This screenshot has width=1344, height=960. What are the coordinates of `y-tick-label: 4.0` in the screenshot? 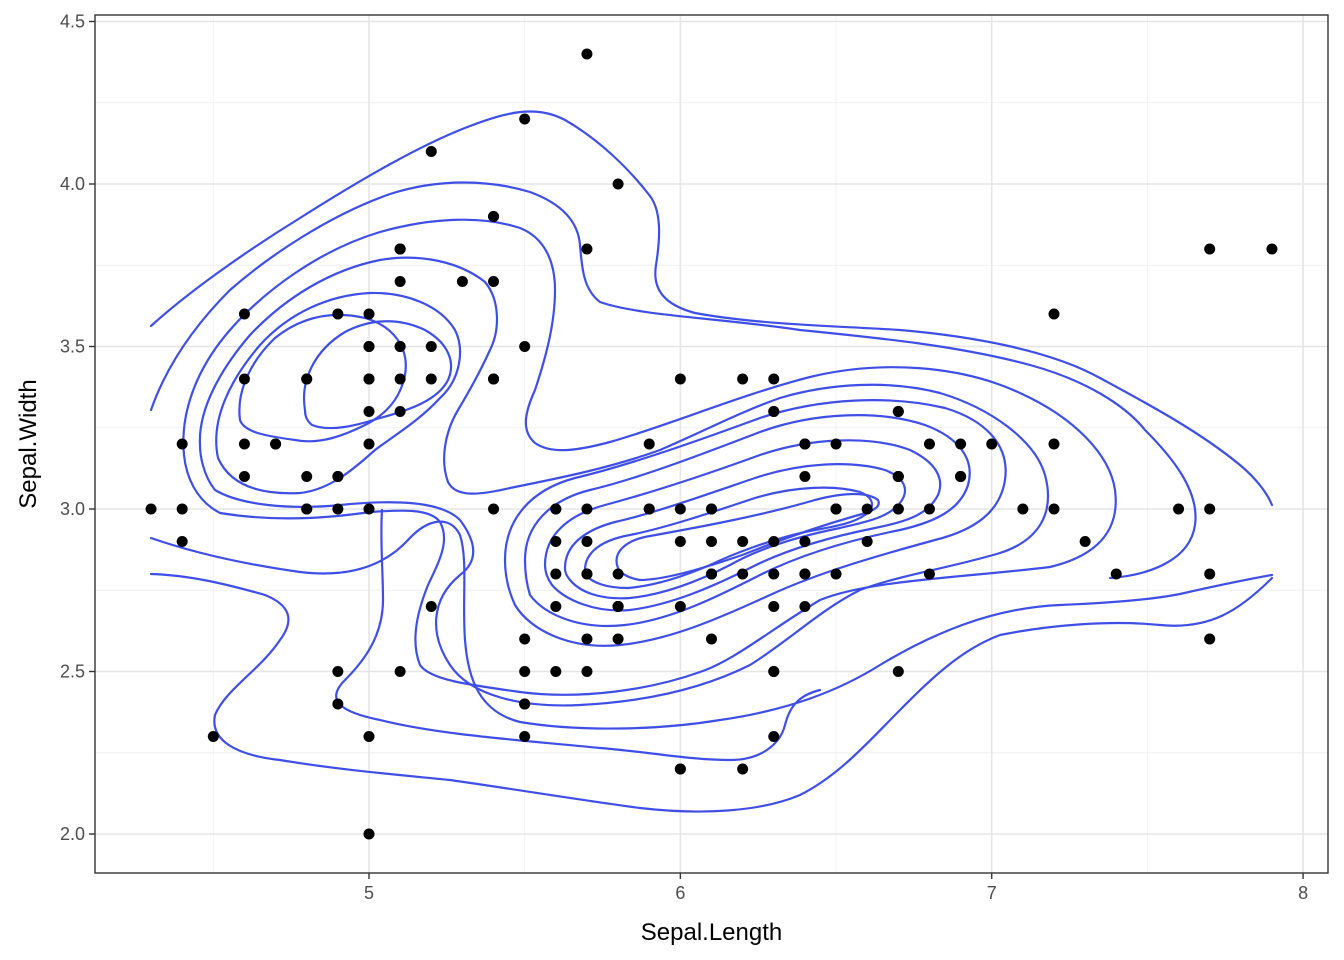 It's located at (72, 184).